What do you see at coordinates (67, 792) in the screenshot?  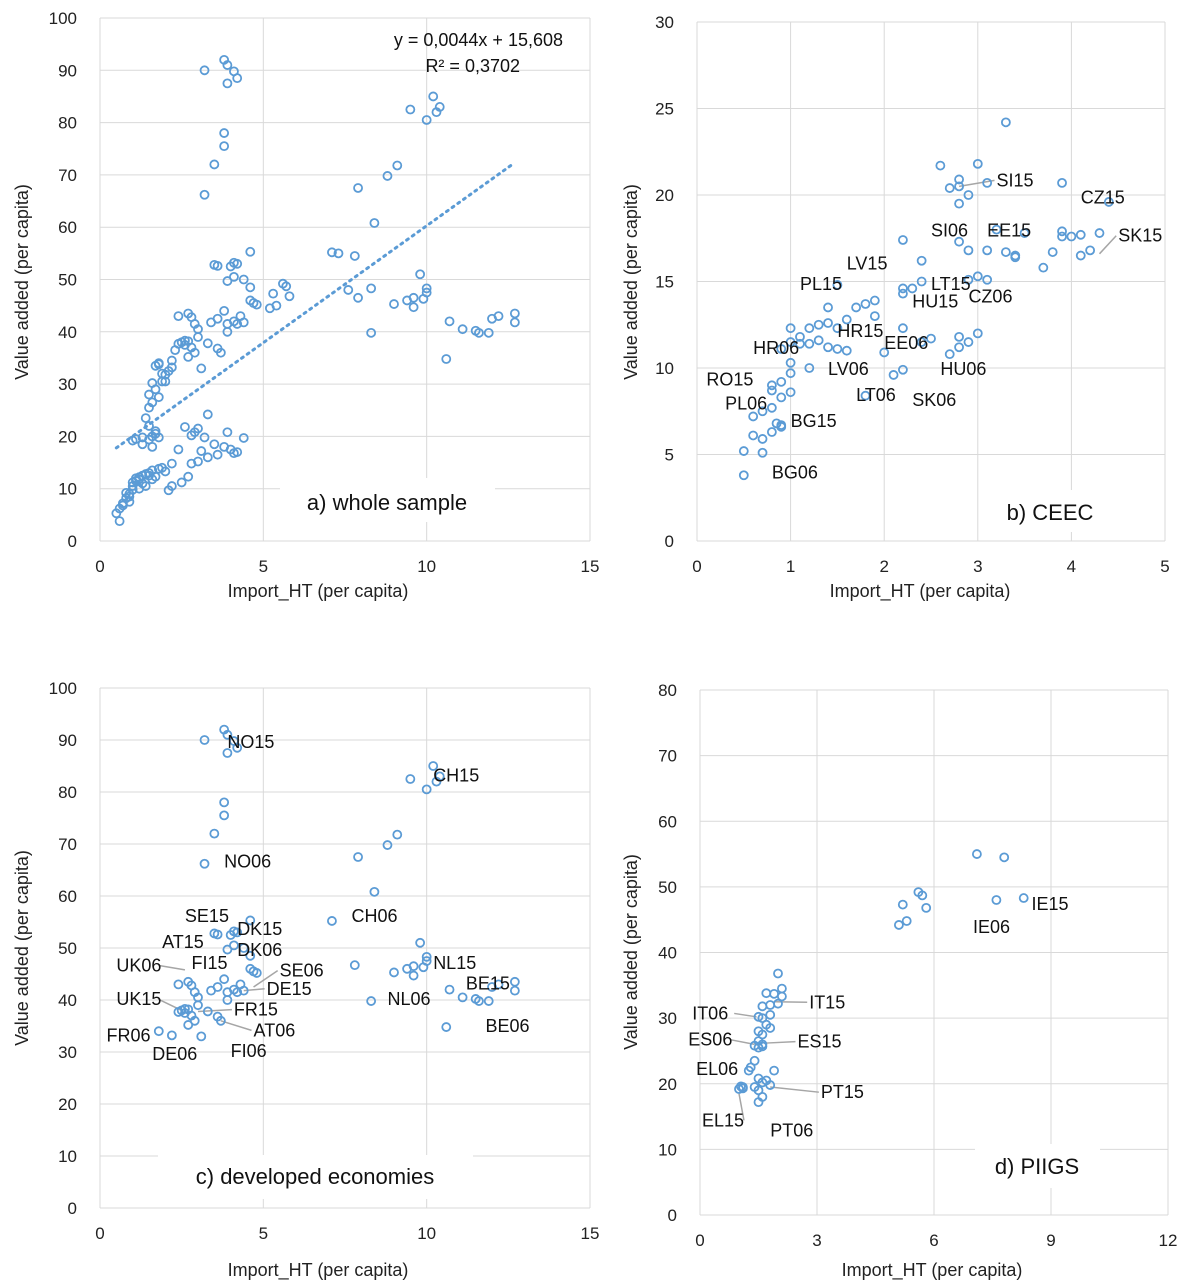 I see `y-tick-label: 80` at bounding box center [67, 792].